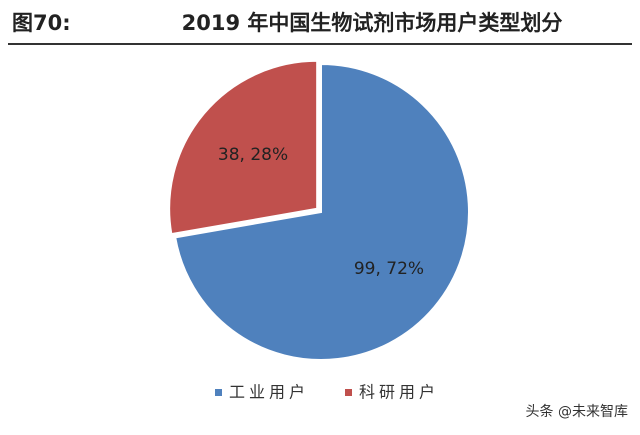 The height and width of the screenshot is (435, 640). What do you see at coordinates (577, 411) in the screenshot?
I see `watermark: 头条 @未来智库` at bounding box center [577, 411].